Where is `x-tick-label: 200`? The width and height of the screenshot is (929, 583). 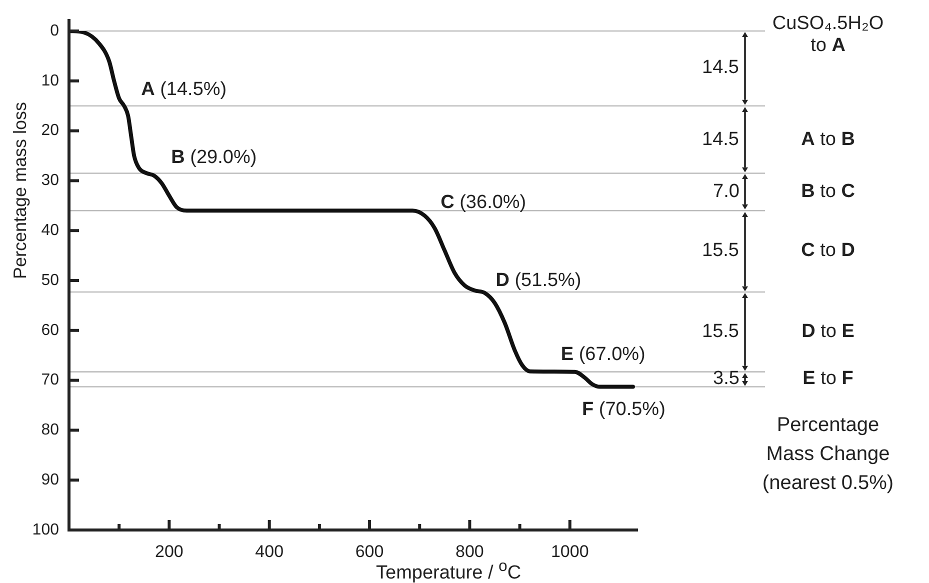 x-tick-label: 200 is located at coordinates (169, 551).